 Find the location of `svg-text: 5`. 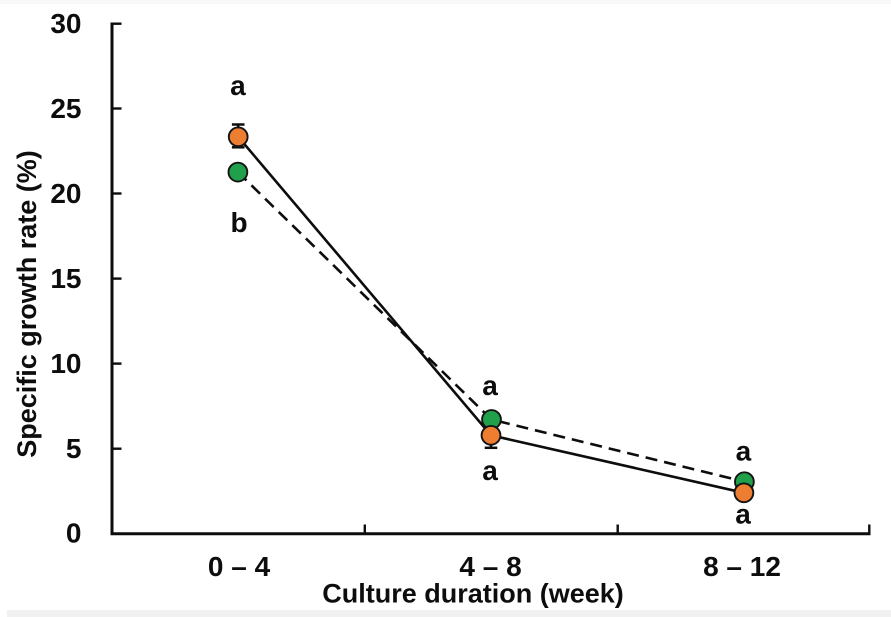

svg-text: 5 is located at coordinates (74, 448).